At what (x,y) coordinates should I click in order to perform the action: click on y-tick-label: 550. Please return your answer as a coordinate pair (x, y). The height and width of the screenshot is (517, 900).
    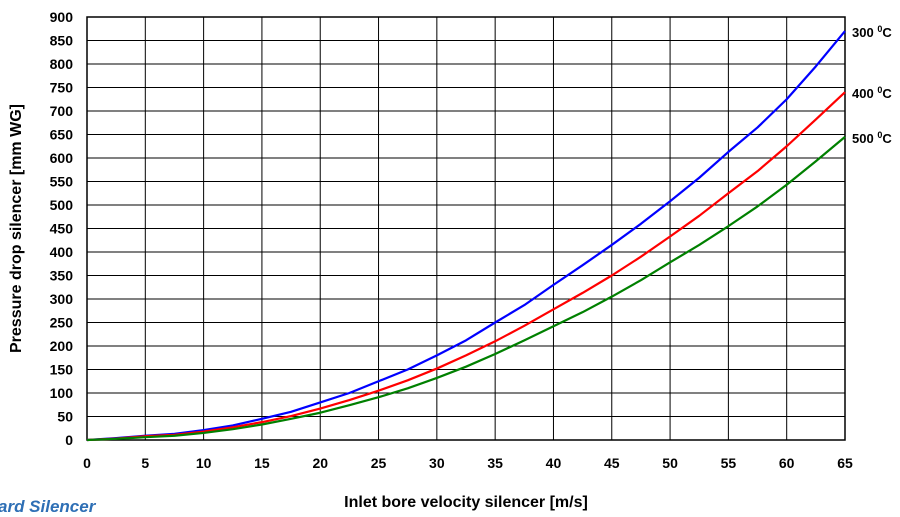
    Looking at the image, I should click on (62, 182).